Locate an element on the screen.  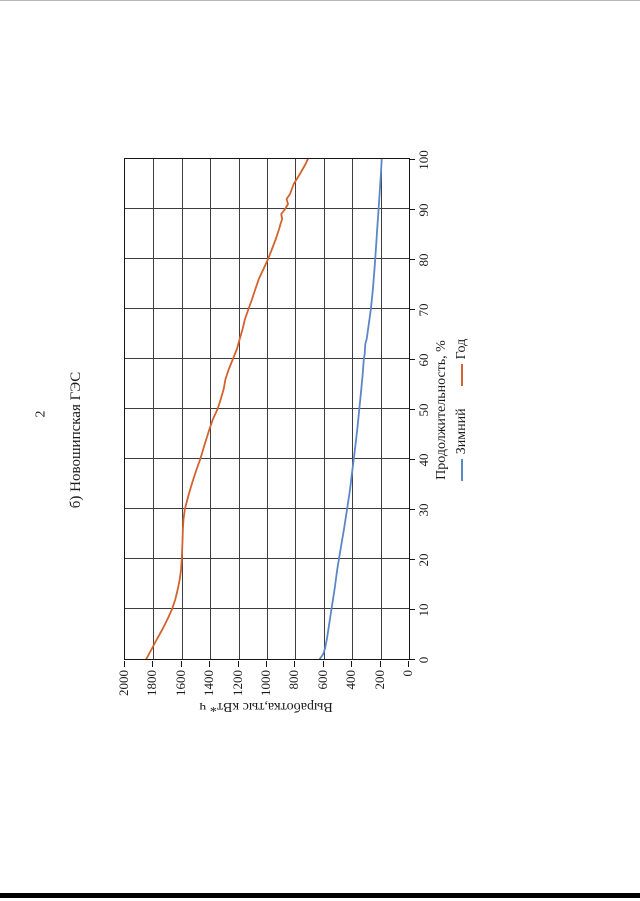
y-tick-label tick-label: 1000 is located at coordinates (265, 683).